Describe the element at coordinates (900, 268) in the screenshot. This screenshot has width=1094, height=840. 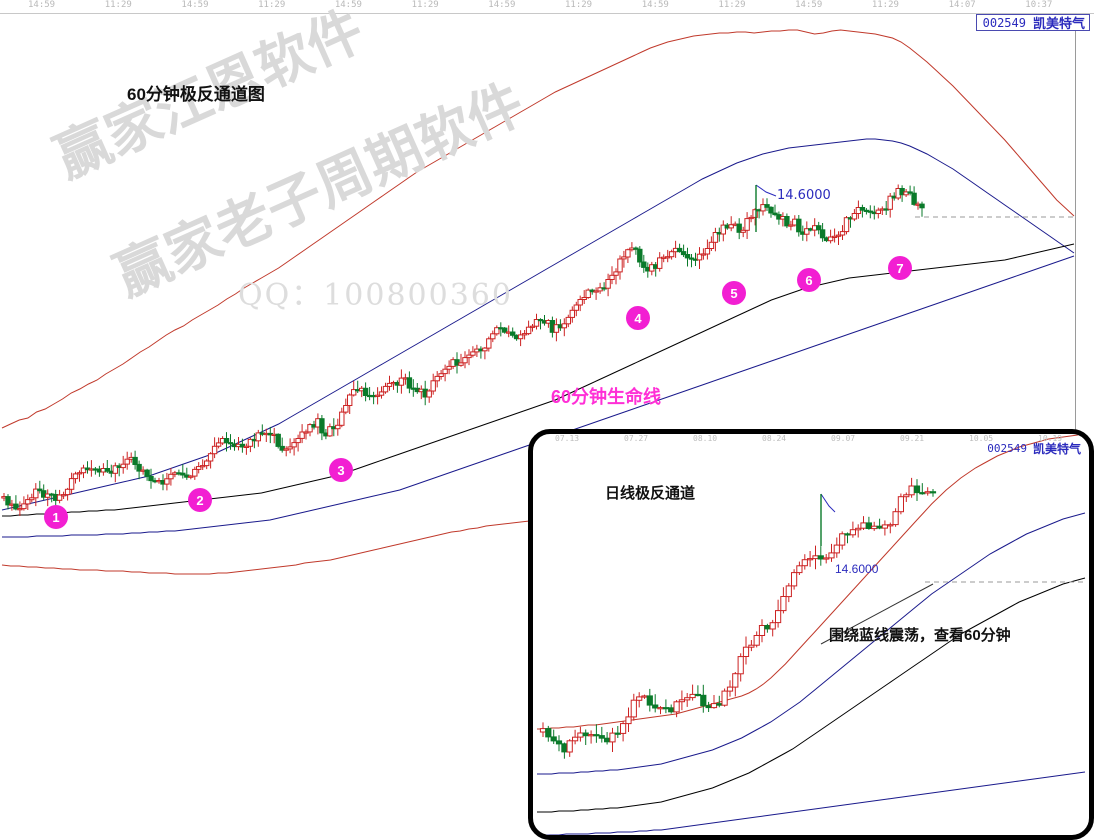
I see `chart-marker-7: 7` at that location.